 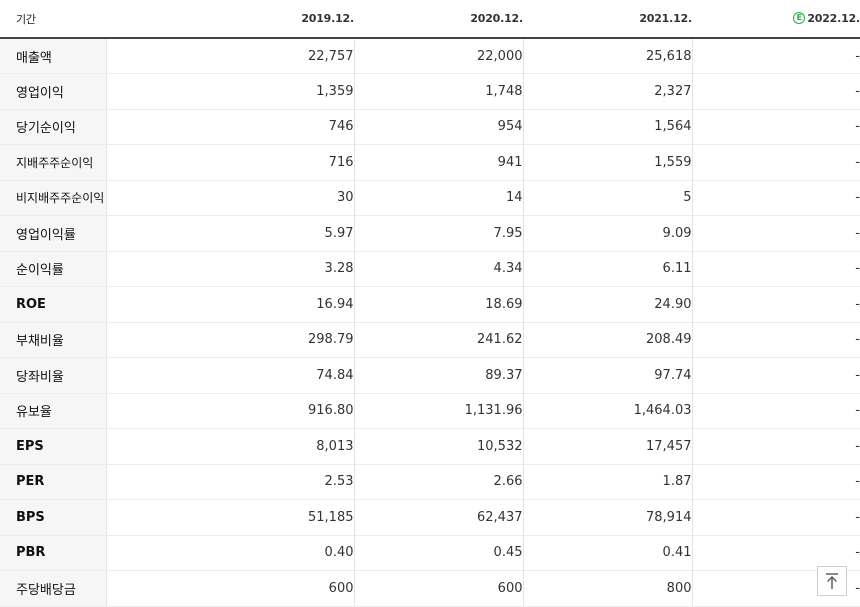 What do you see at coordinates (607, 339) in the screenshot?
I see `table-cell: 208.49` at bounding box center [607, 339].